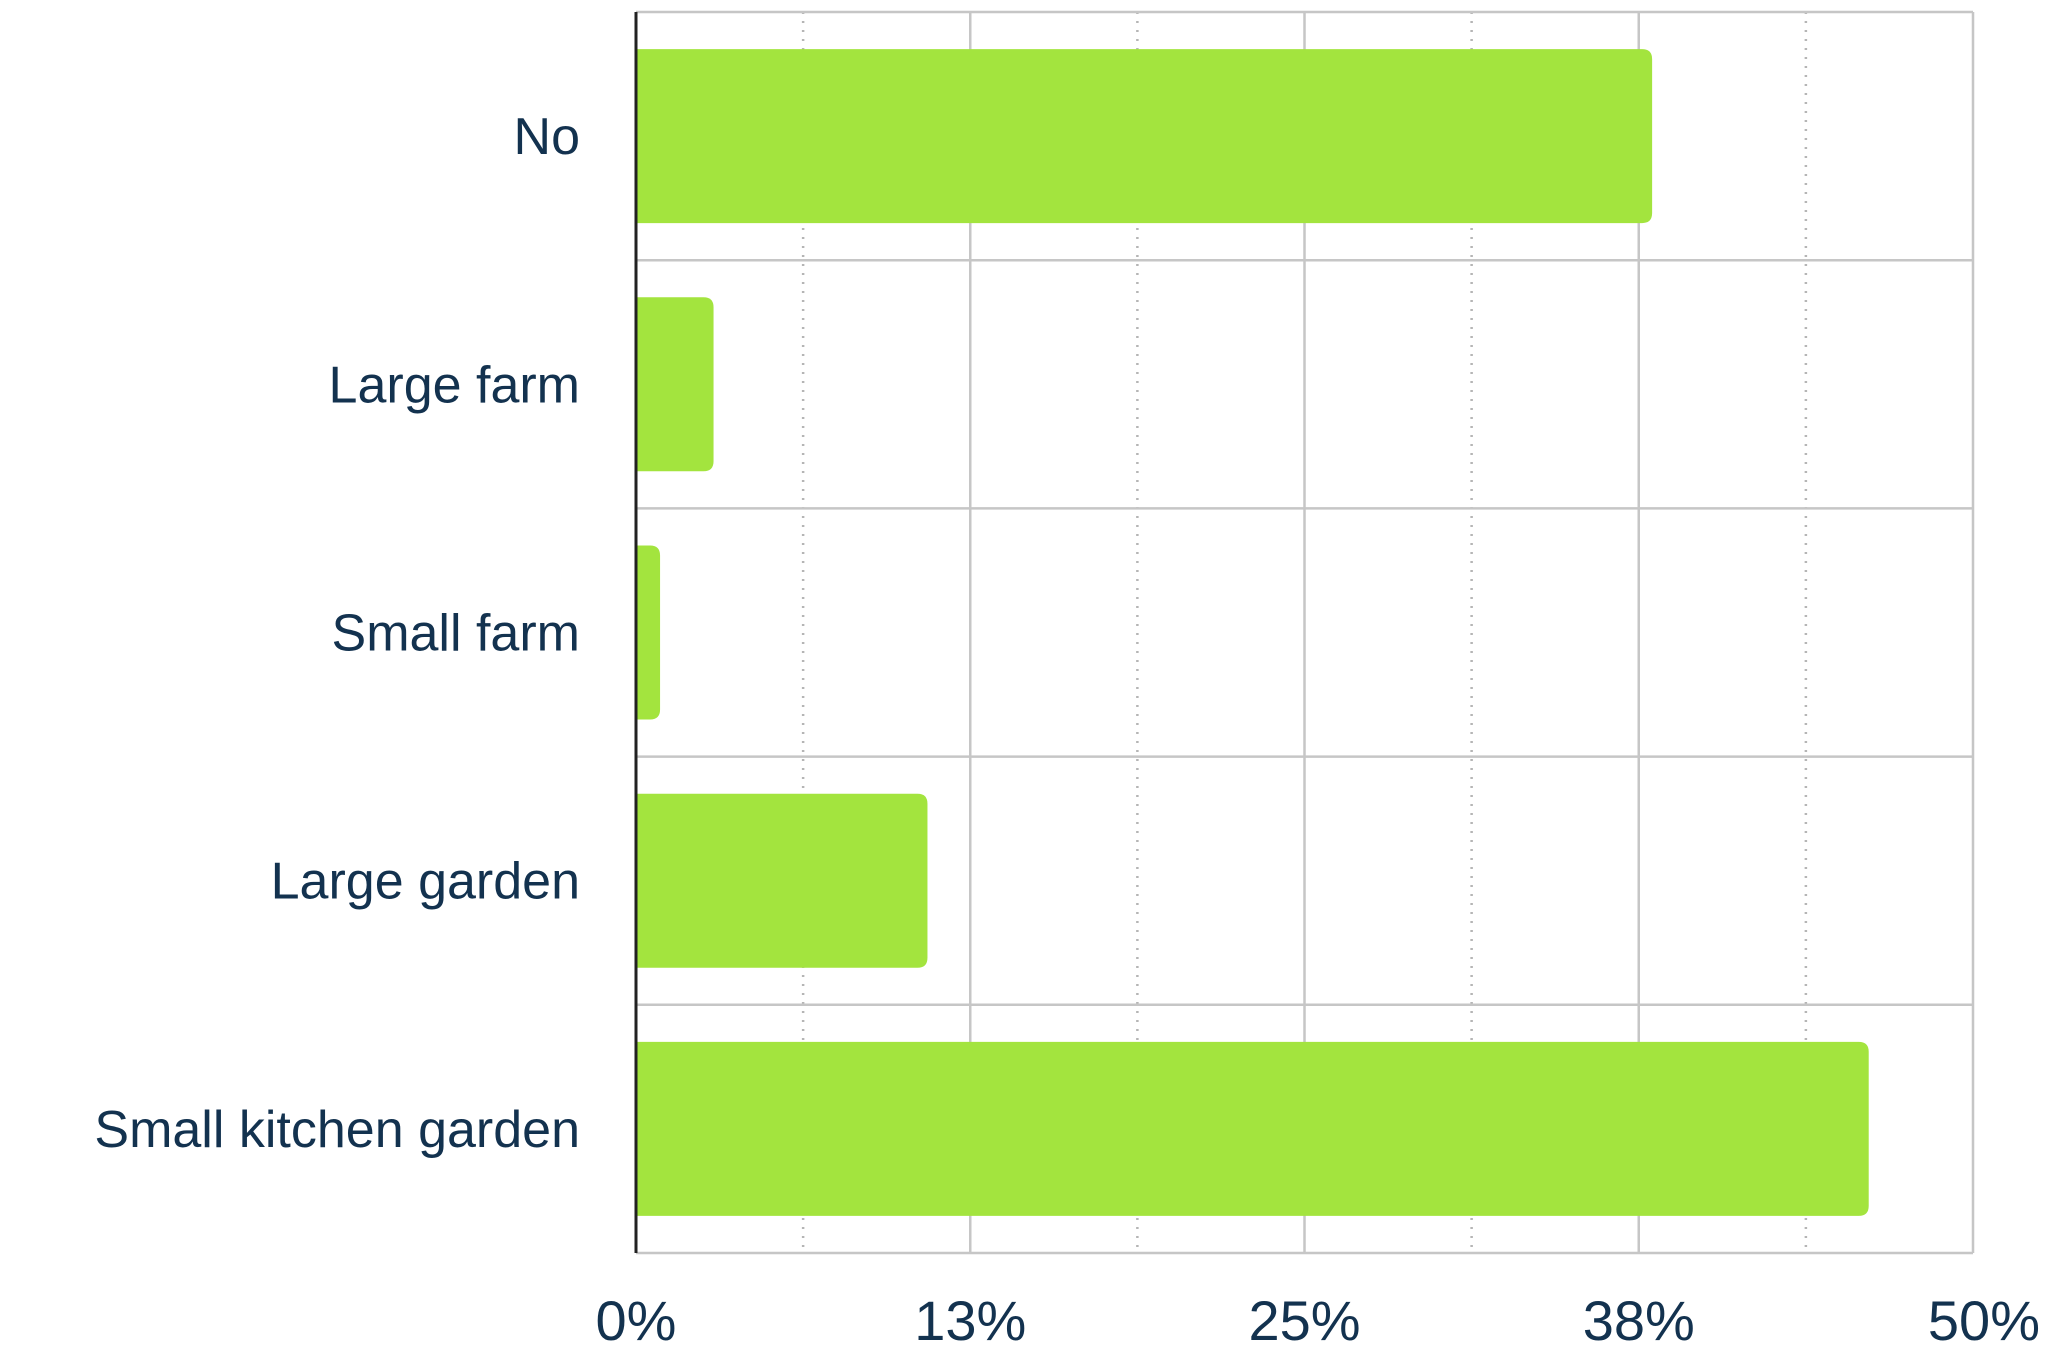 The width and height of the screenshot is (2065, 1355). What do you see at coordinates (547, 137) in the screenshot?
I see `category-label: No` at bounding box center [547, 137].